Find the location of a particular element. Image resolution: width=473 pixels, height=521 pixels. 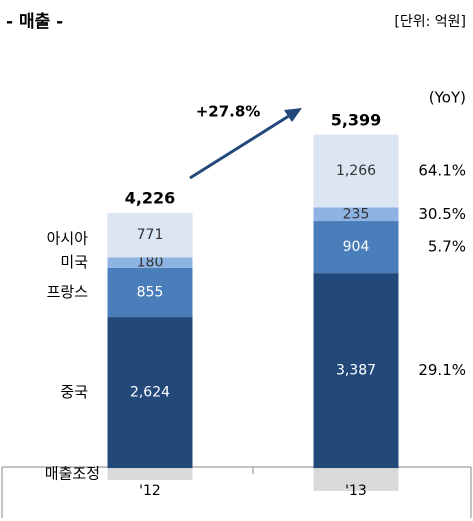

data-label: 2,624 is located at coordinates (150, 393).